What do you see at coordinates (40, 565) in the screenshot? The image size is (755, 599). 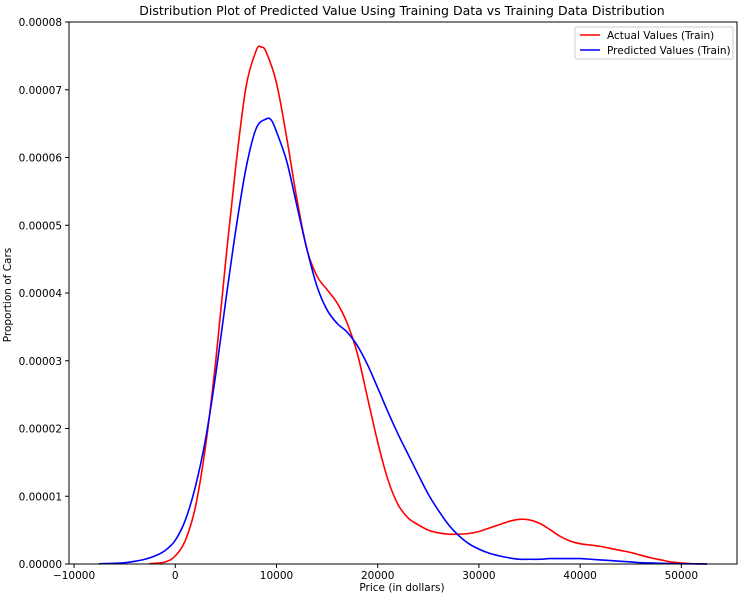 I see `y-tick-label: 0.00000` at bounding box center [40, 565].